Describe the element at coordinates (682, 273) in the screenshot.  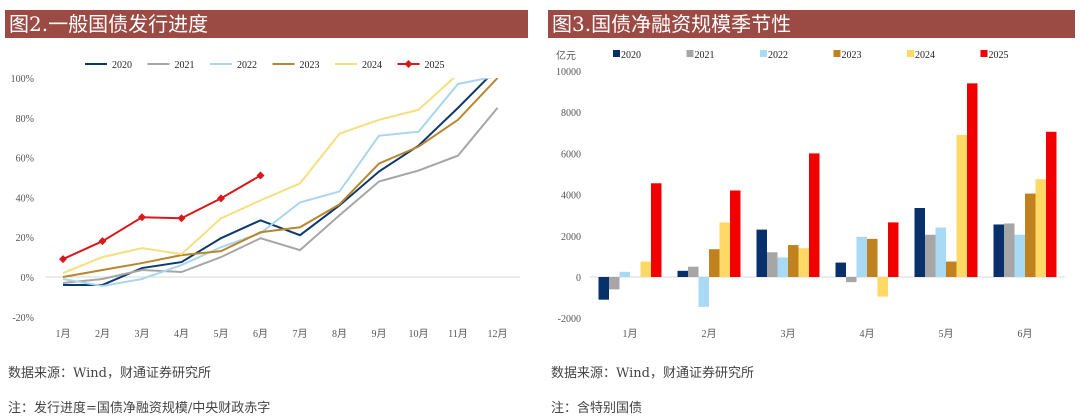
I see `bar-2020-2月` at that location.